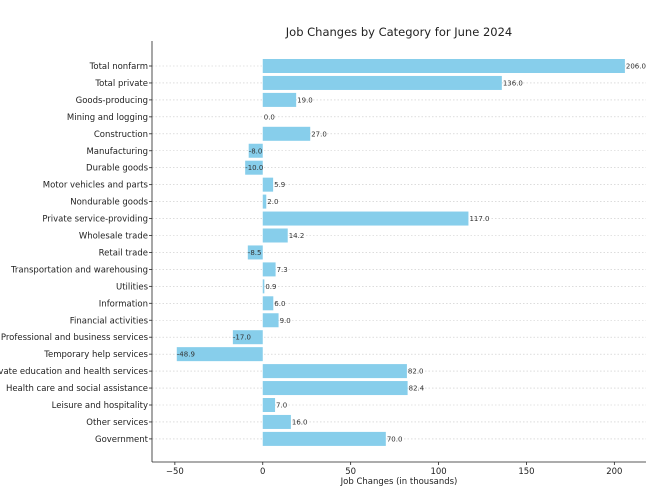  I want to click on category-label: Private service-providing, so click(95, 220).